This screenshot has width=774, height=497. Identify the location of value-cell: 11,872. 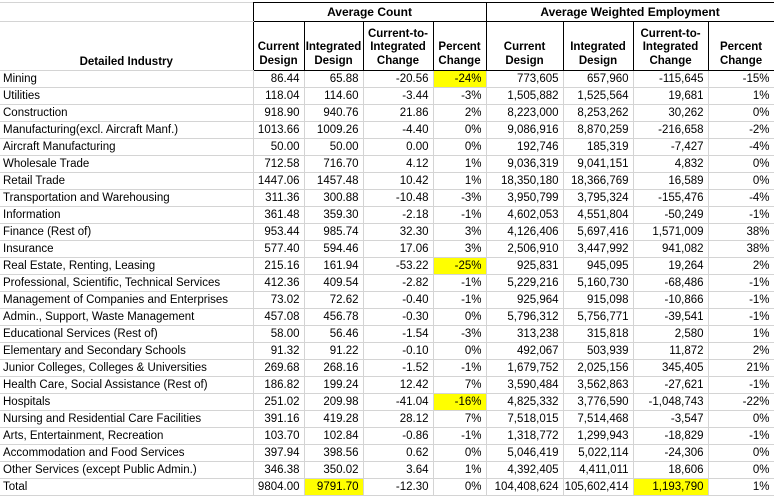
(670, 351).